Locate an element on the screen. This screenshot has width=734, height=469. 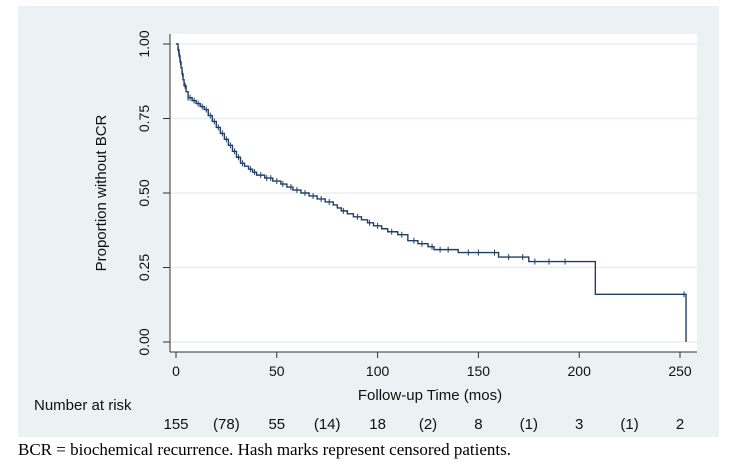
x-tick-label: 100 is located at coordinates (378, 371).